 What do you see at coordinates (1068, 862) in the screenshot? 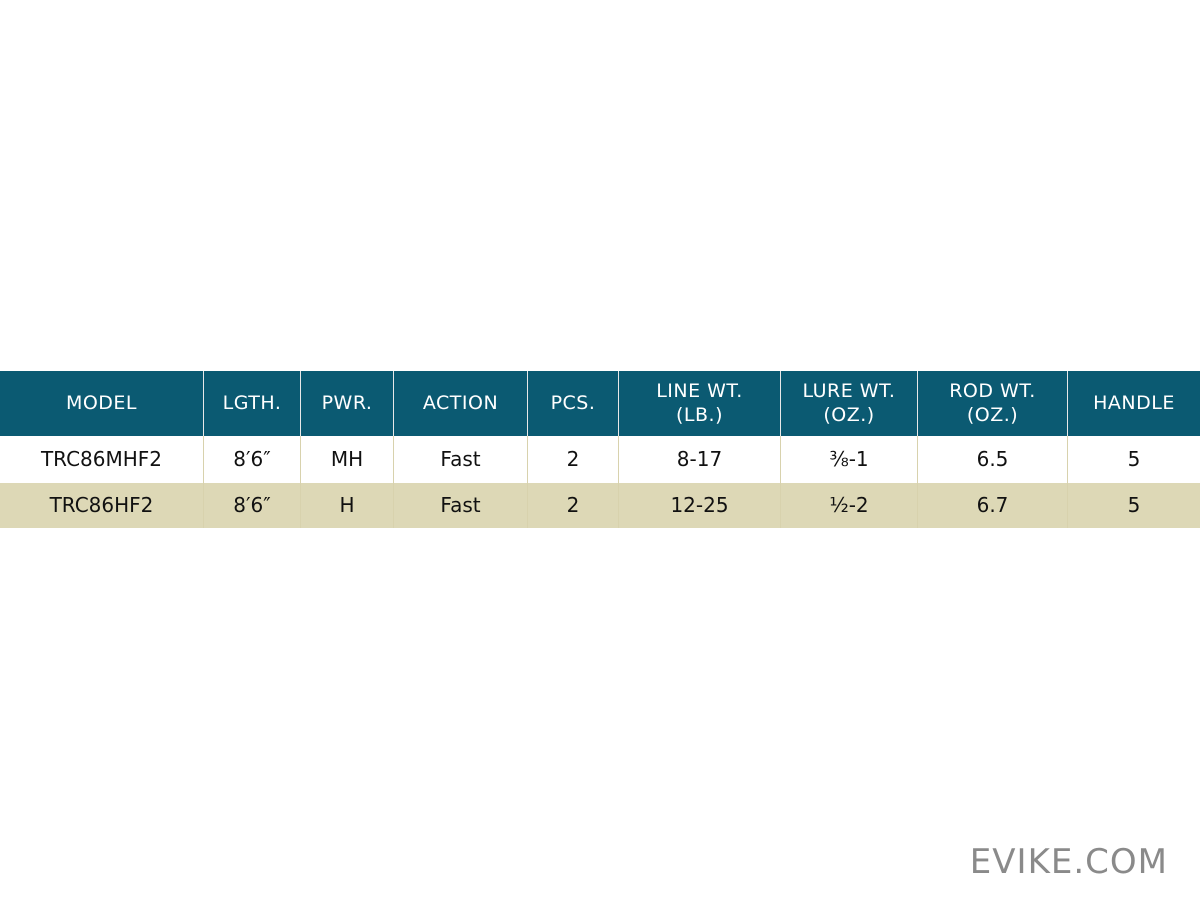
I see `watermark: EVIKE.COM` at bounding box center [1068, 862].